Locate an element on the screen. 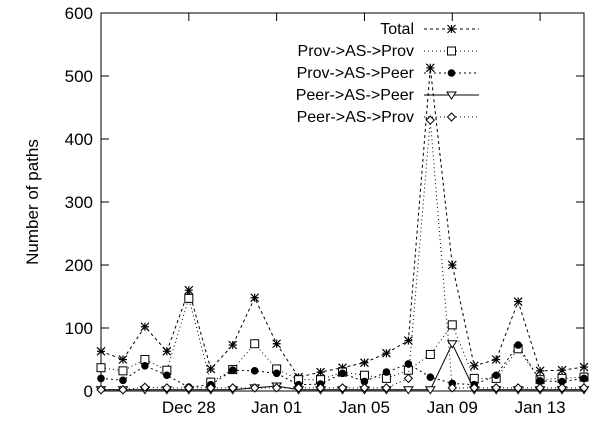 The width and height of the screenshot is (598, 426). legend-entry-label: Peer->AS->Peer is located at coordinates (355, 95).